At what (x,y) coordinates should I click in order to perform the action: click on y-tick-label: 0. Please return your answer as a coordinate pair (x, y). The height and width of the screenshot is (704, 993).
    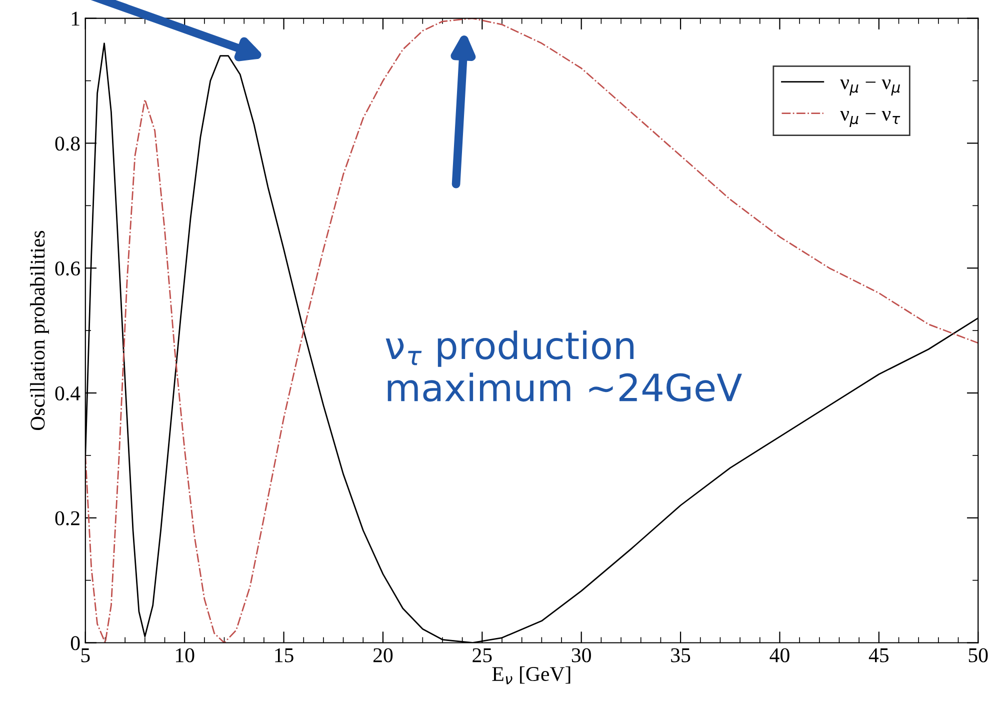
    Looking at the image, I should click on (75, 643).